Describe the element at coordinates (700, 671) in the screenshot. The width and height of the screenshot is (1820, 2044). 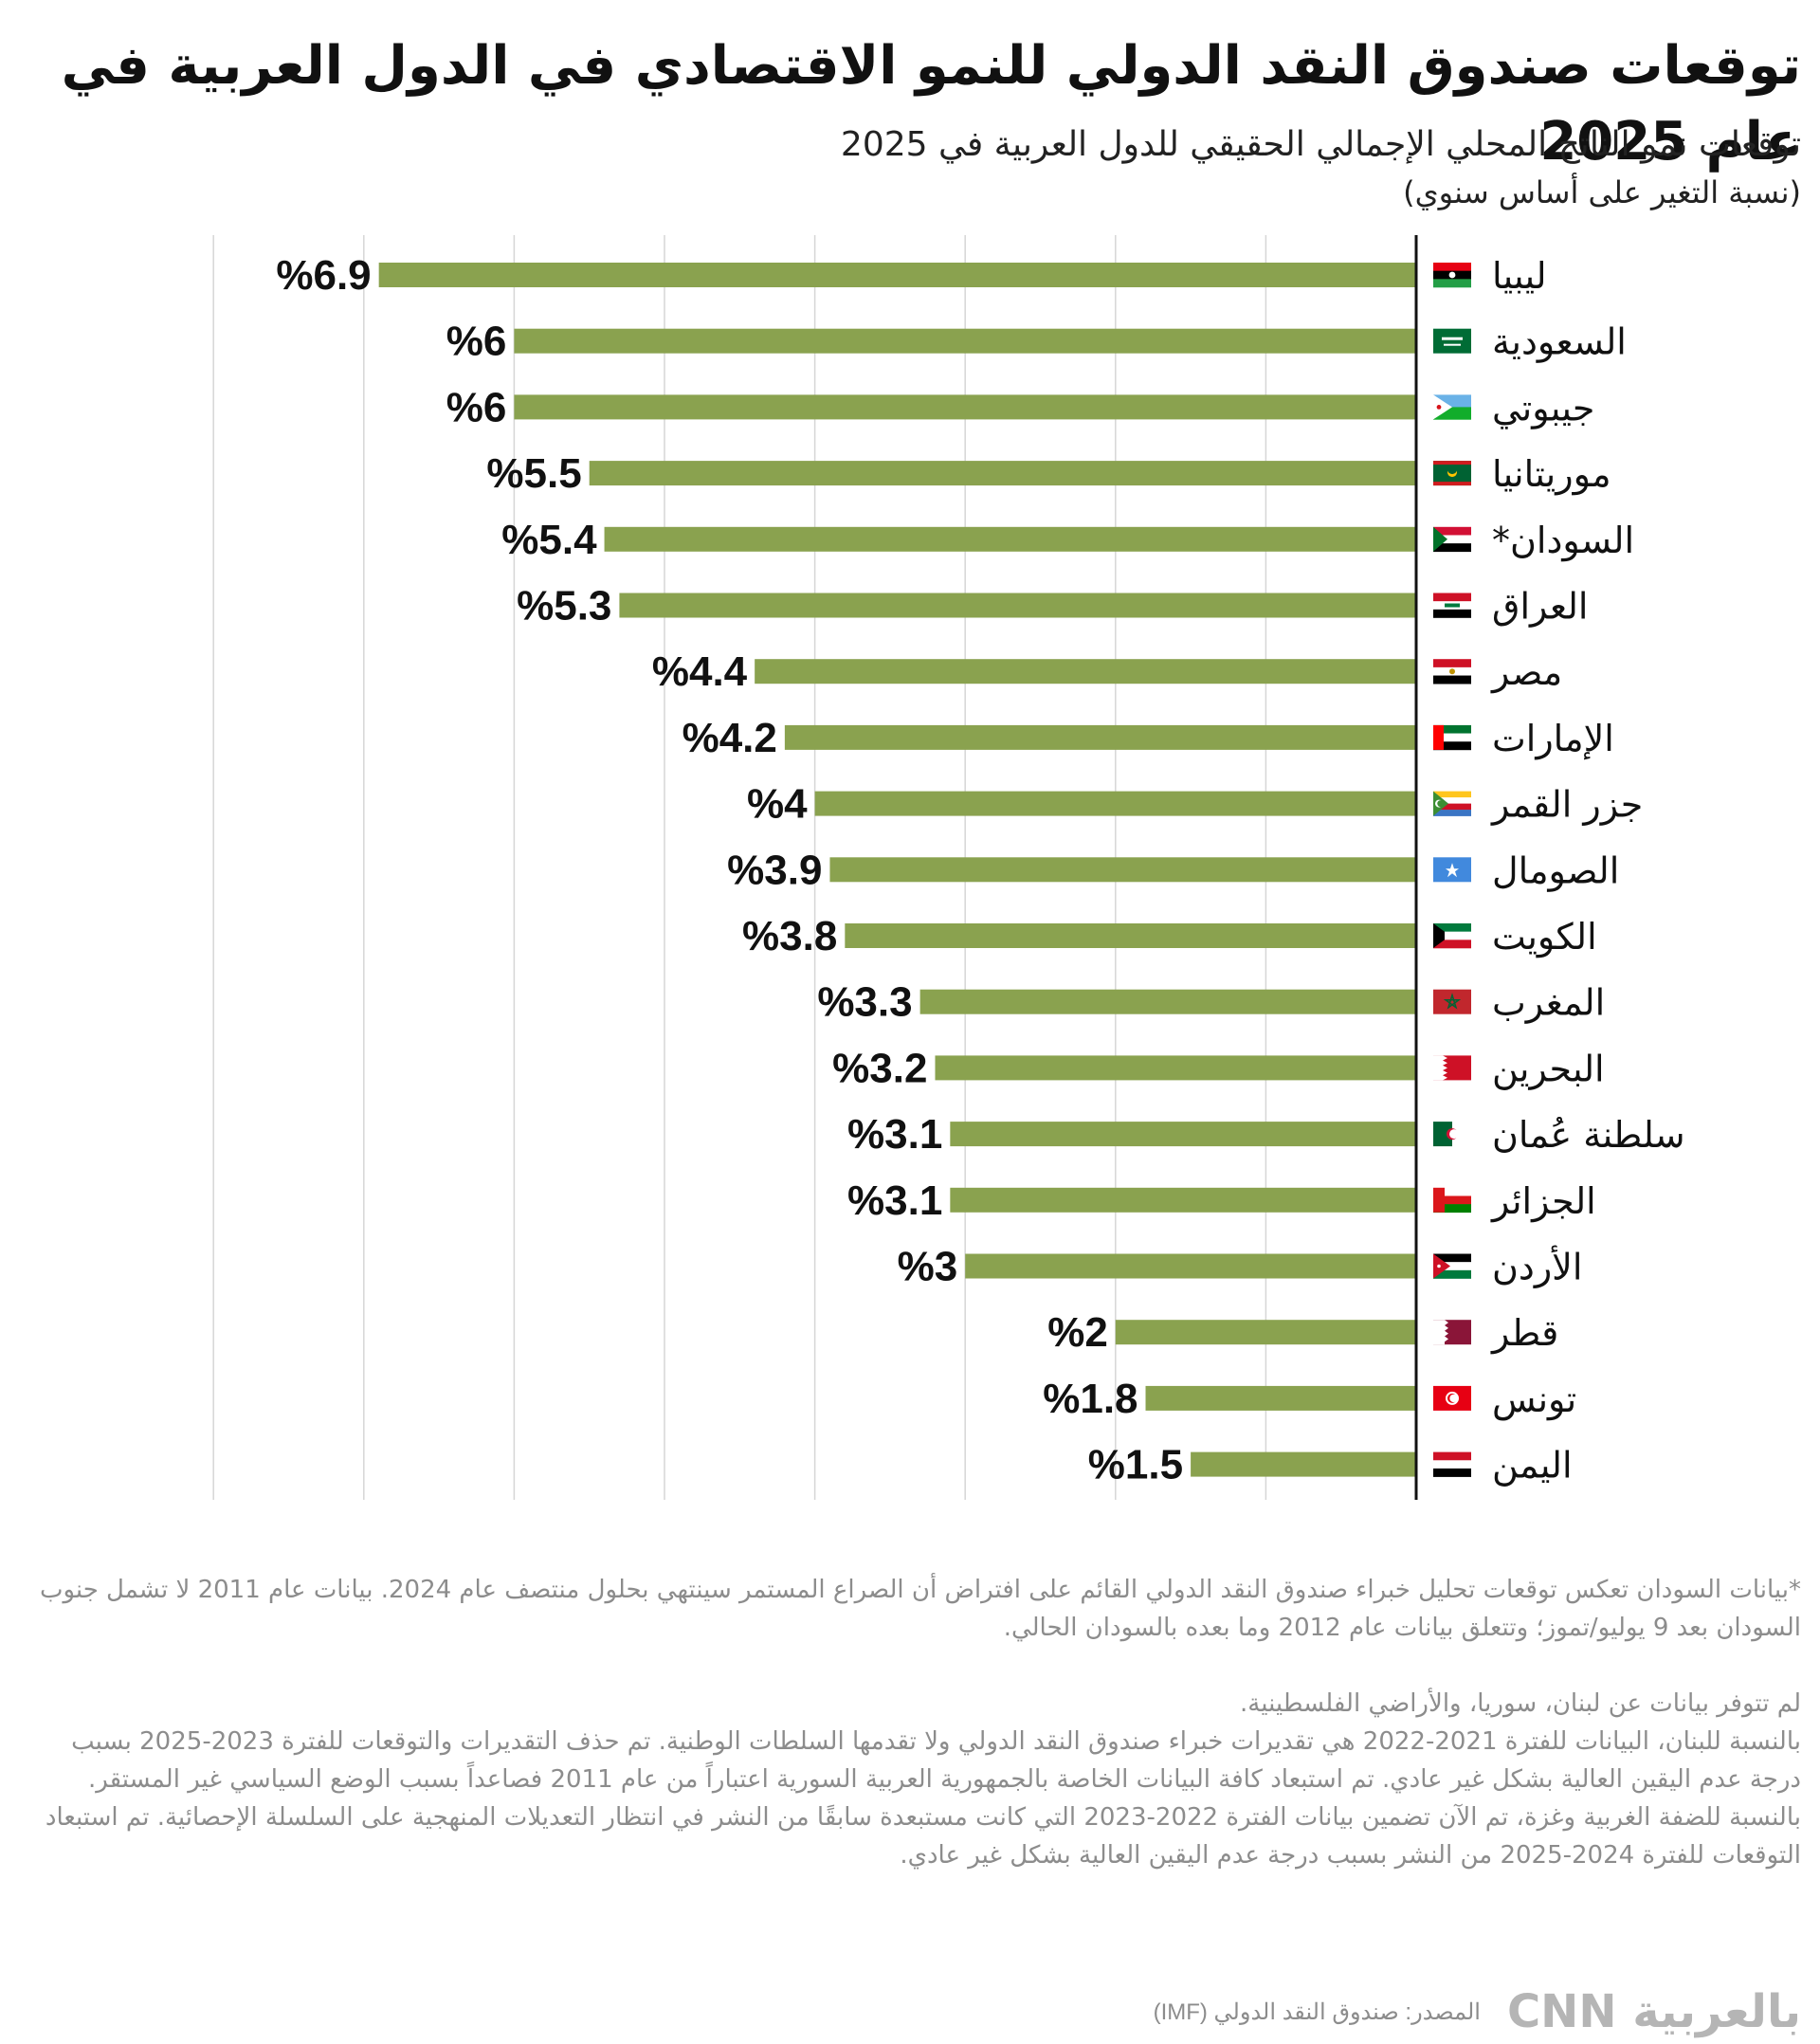
I see `value-label: %4.4` at that location.